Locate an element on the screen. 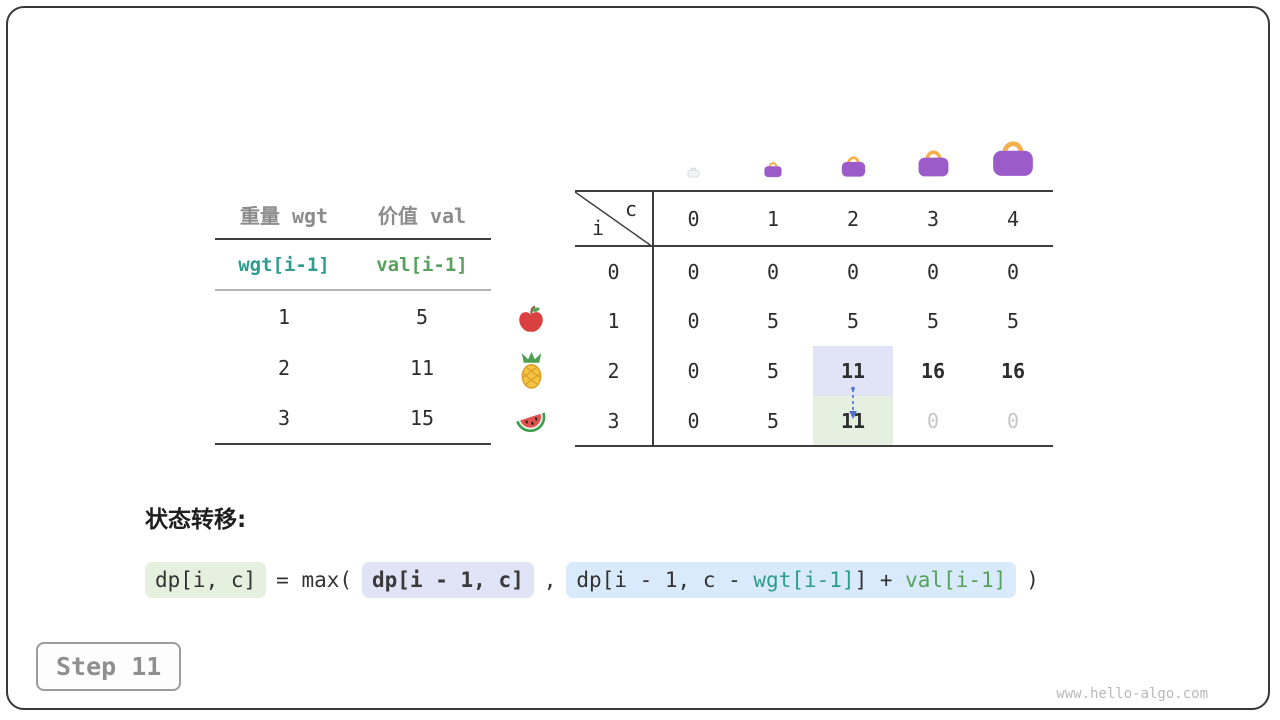 This screenshot has width=1280, height=720. formula-lhs: dp[i, c] is located at coordinates (206, 580).